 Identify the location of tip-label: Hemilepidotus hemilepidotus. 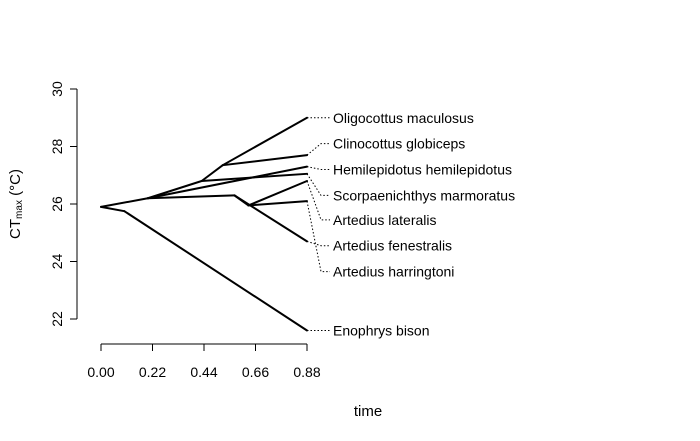
(422, 170).